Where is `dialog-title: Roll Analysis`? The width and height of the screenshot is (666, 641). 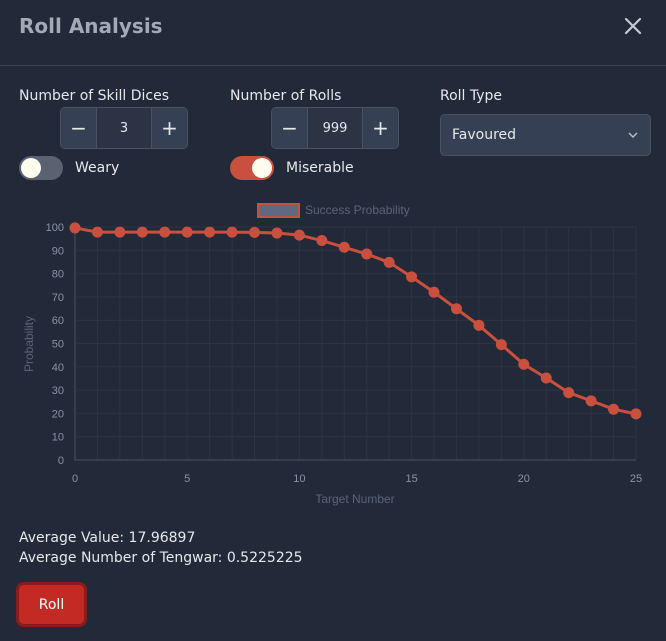
dialog-title: Roll Analysis is located at coordinates (91, 26).